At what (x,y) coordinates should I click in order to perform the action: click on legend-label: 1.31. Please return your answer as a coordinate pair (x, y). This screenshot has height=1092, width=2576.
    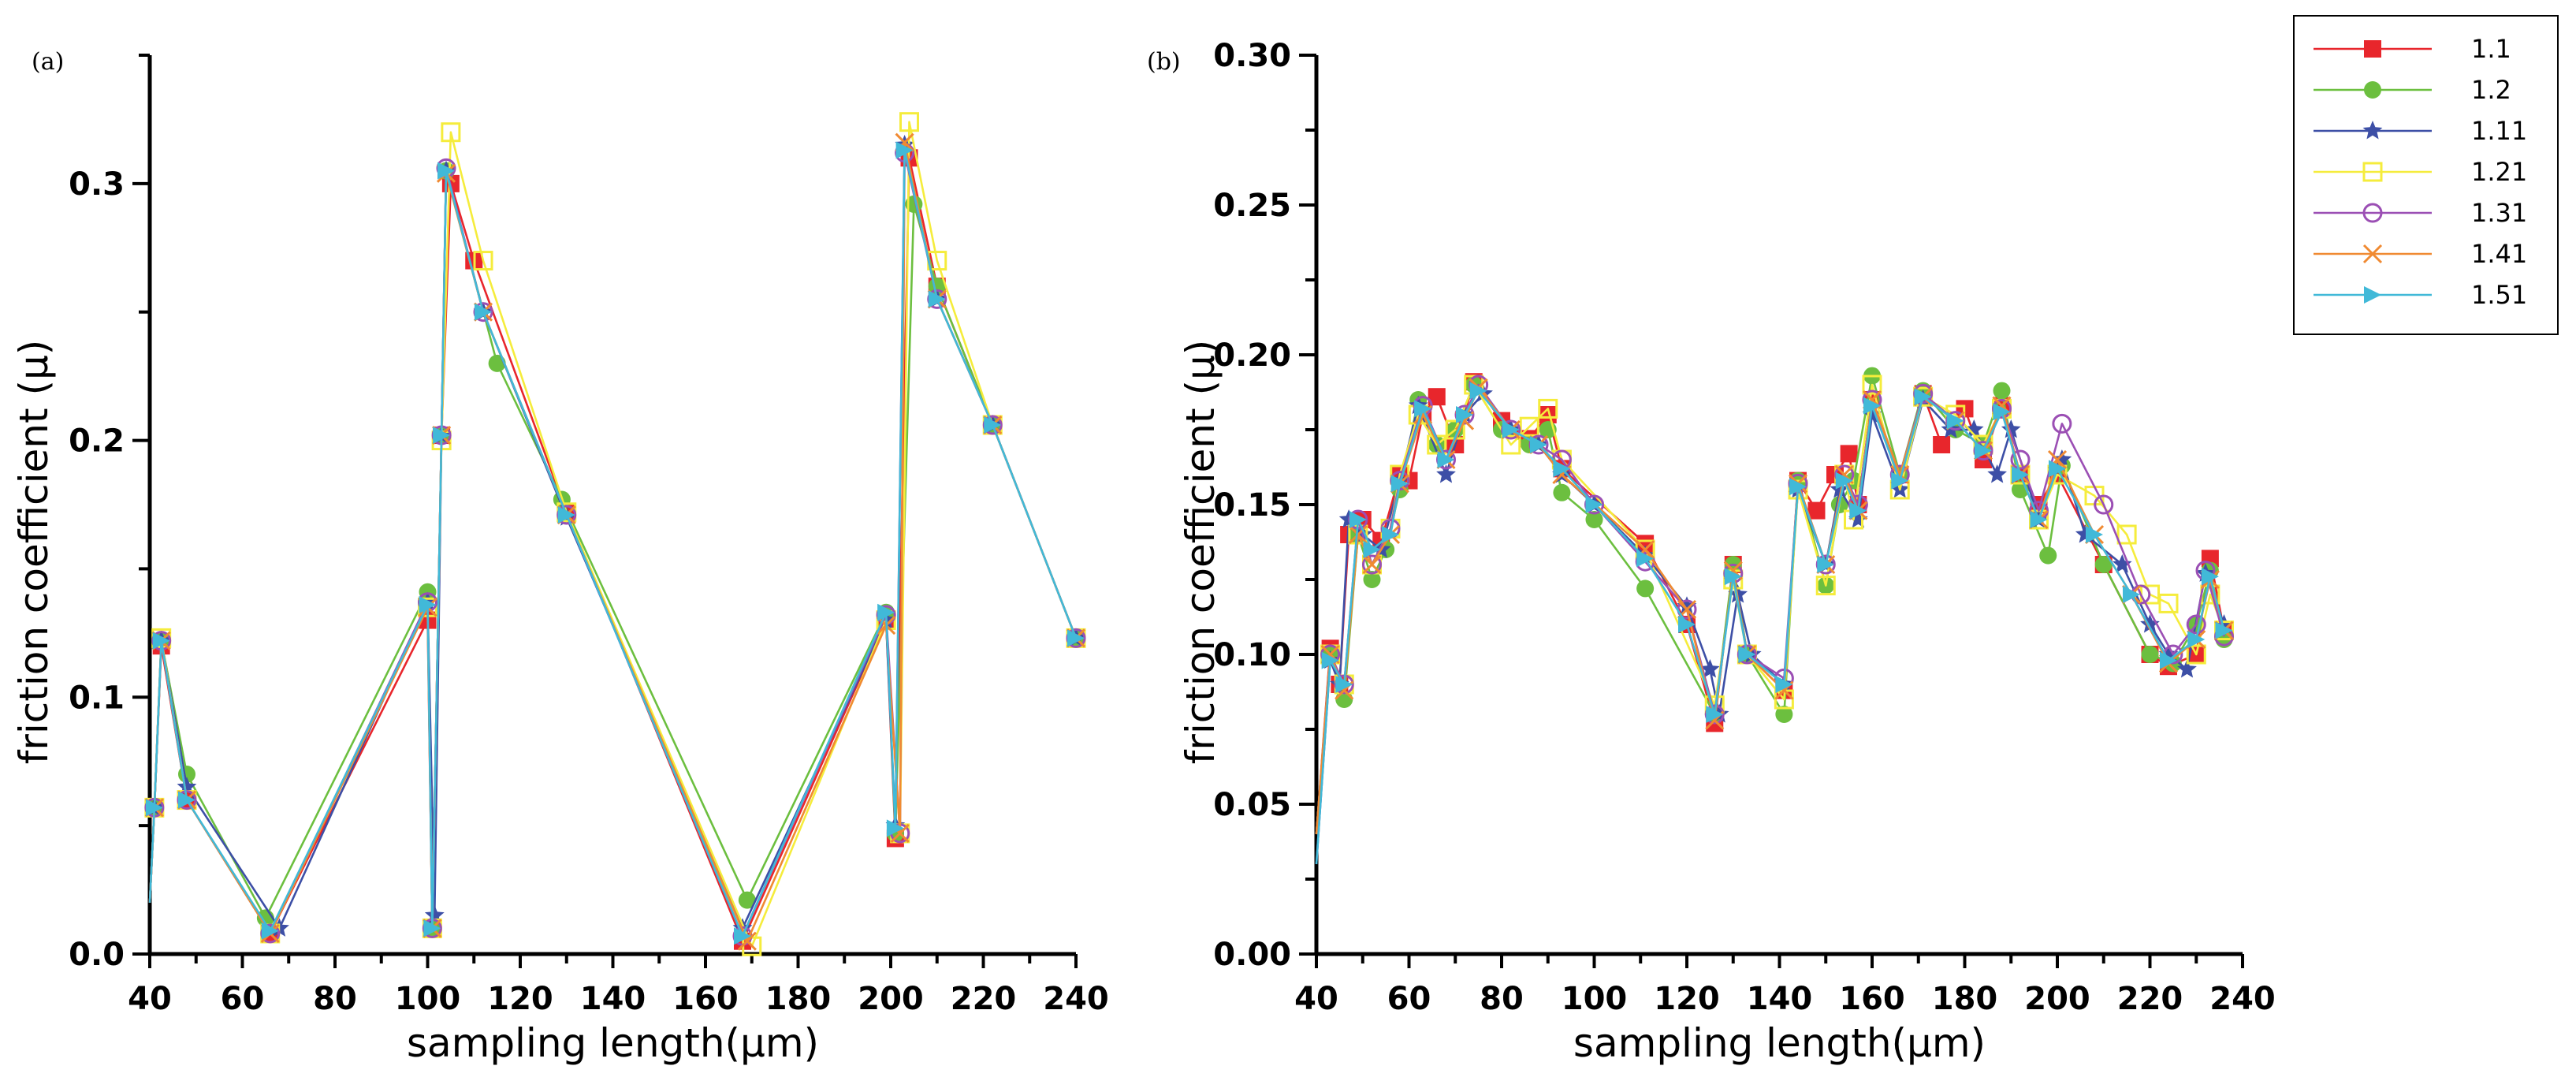
    Looking at the image, I should click on (2499, 213).